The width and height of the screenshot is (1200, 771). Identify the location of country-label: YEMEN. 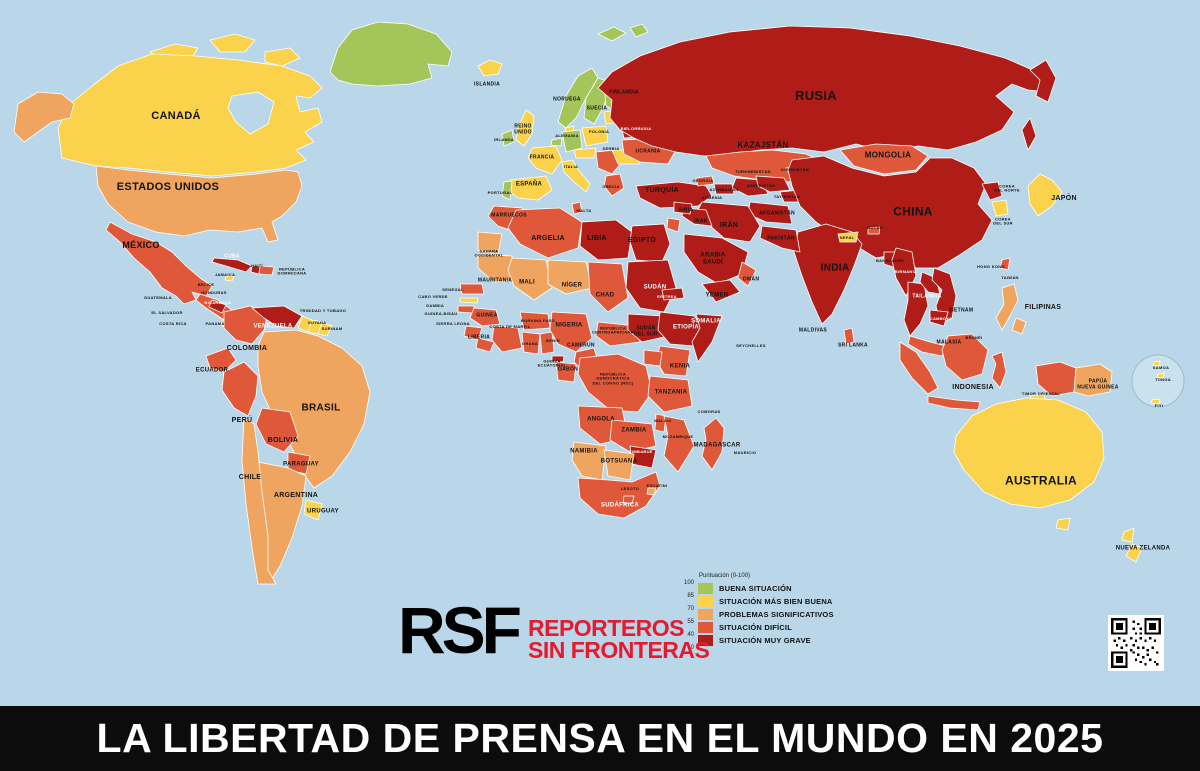
(717, 295).